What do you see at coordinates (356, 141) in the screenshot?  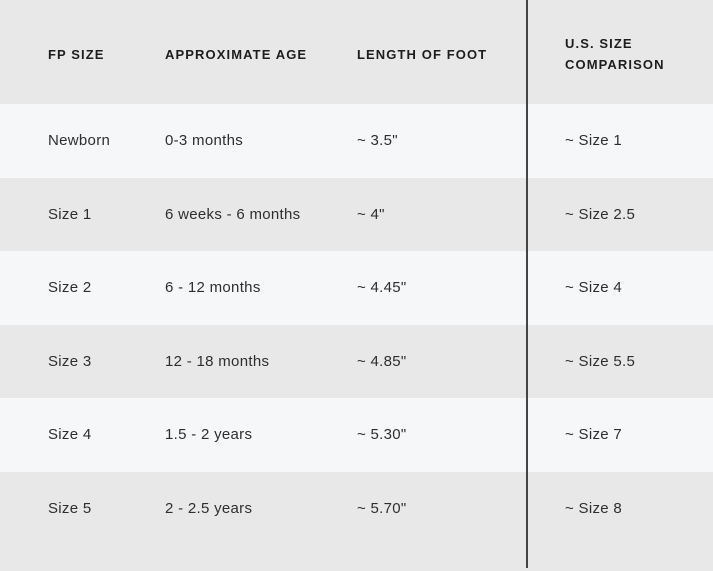 I see `table-row: Newborn 0-3 months ~ 3.5" ~ Size 1` at bounding box center [356, 141].